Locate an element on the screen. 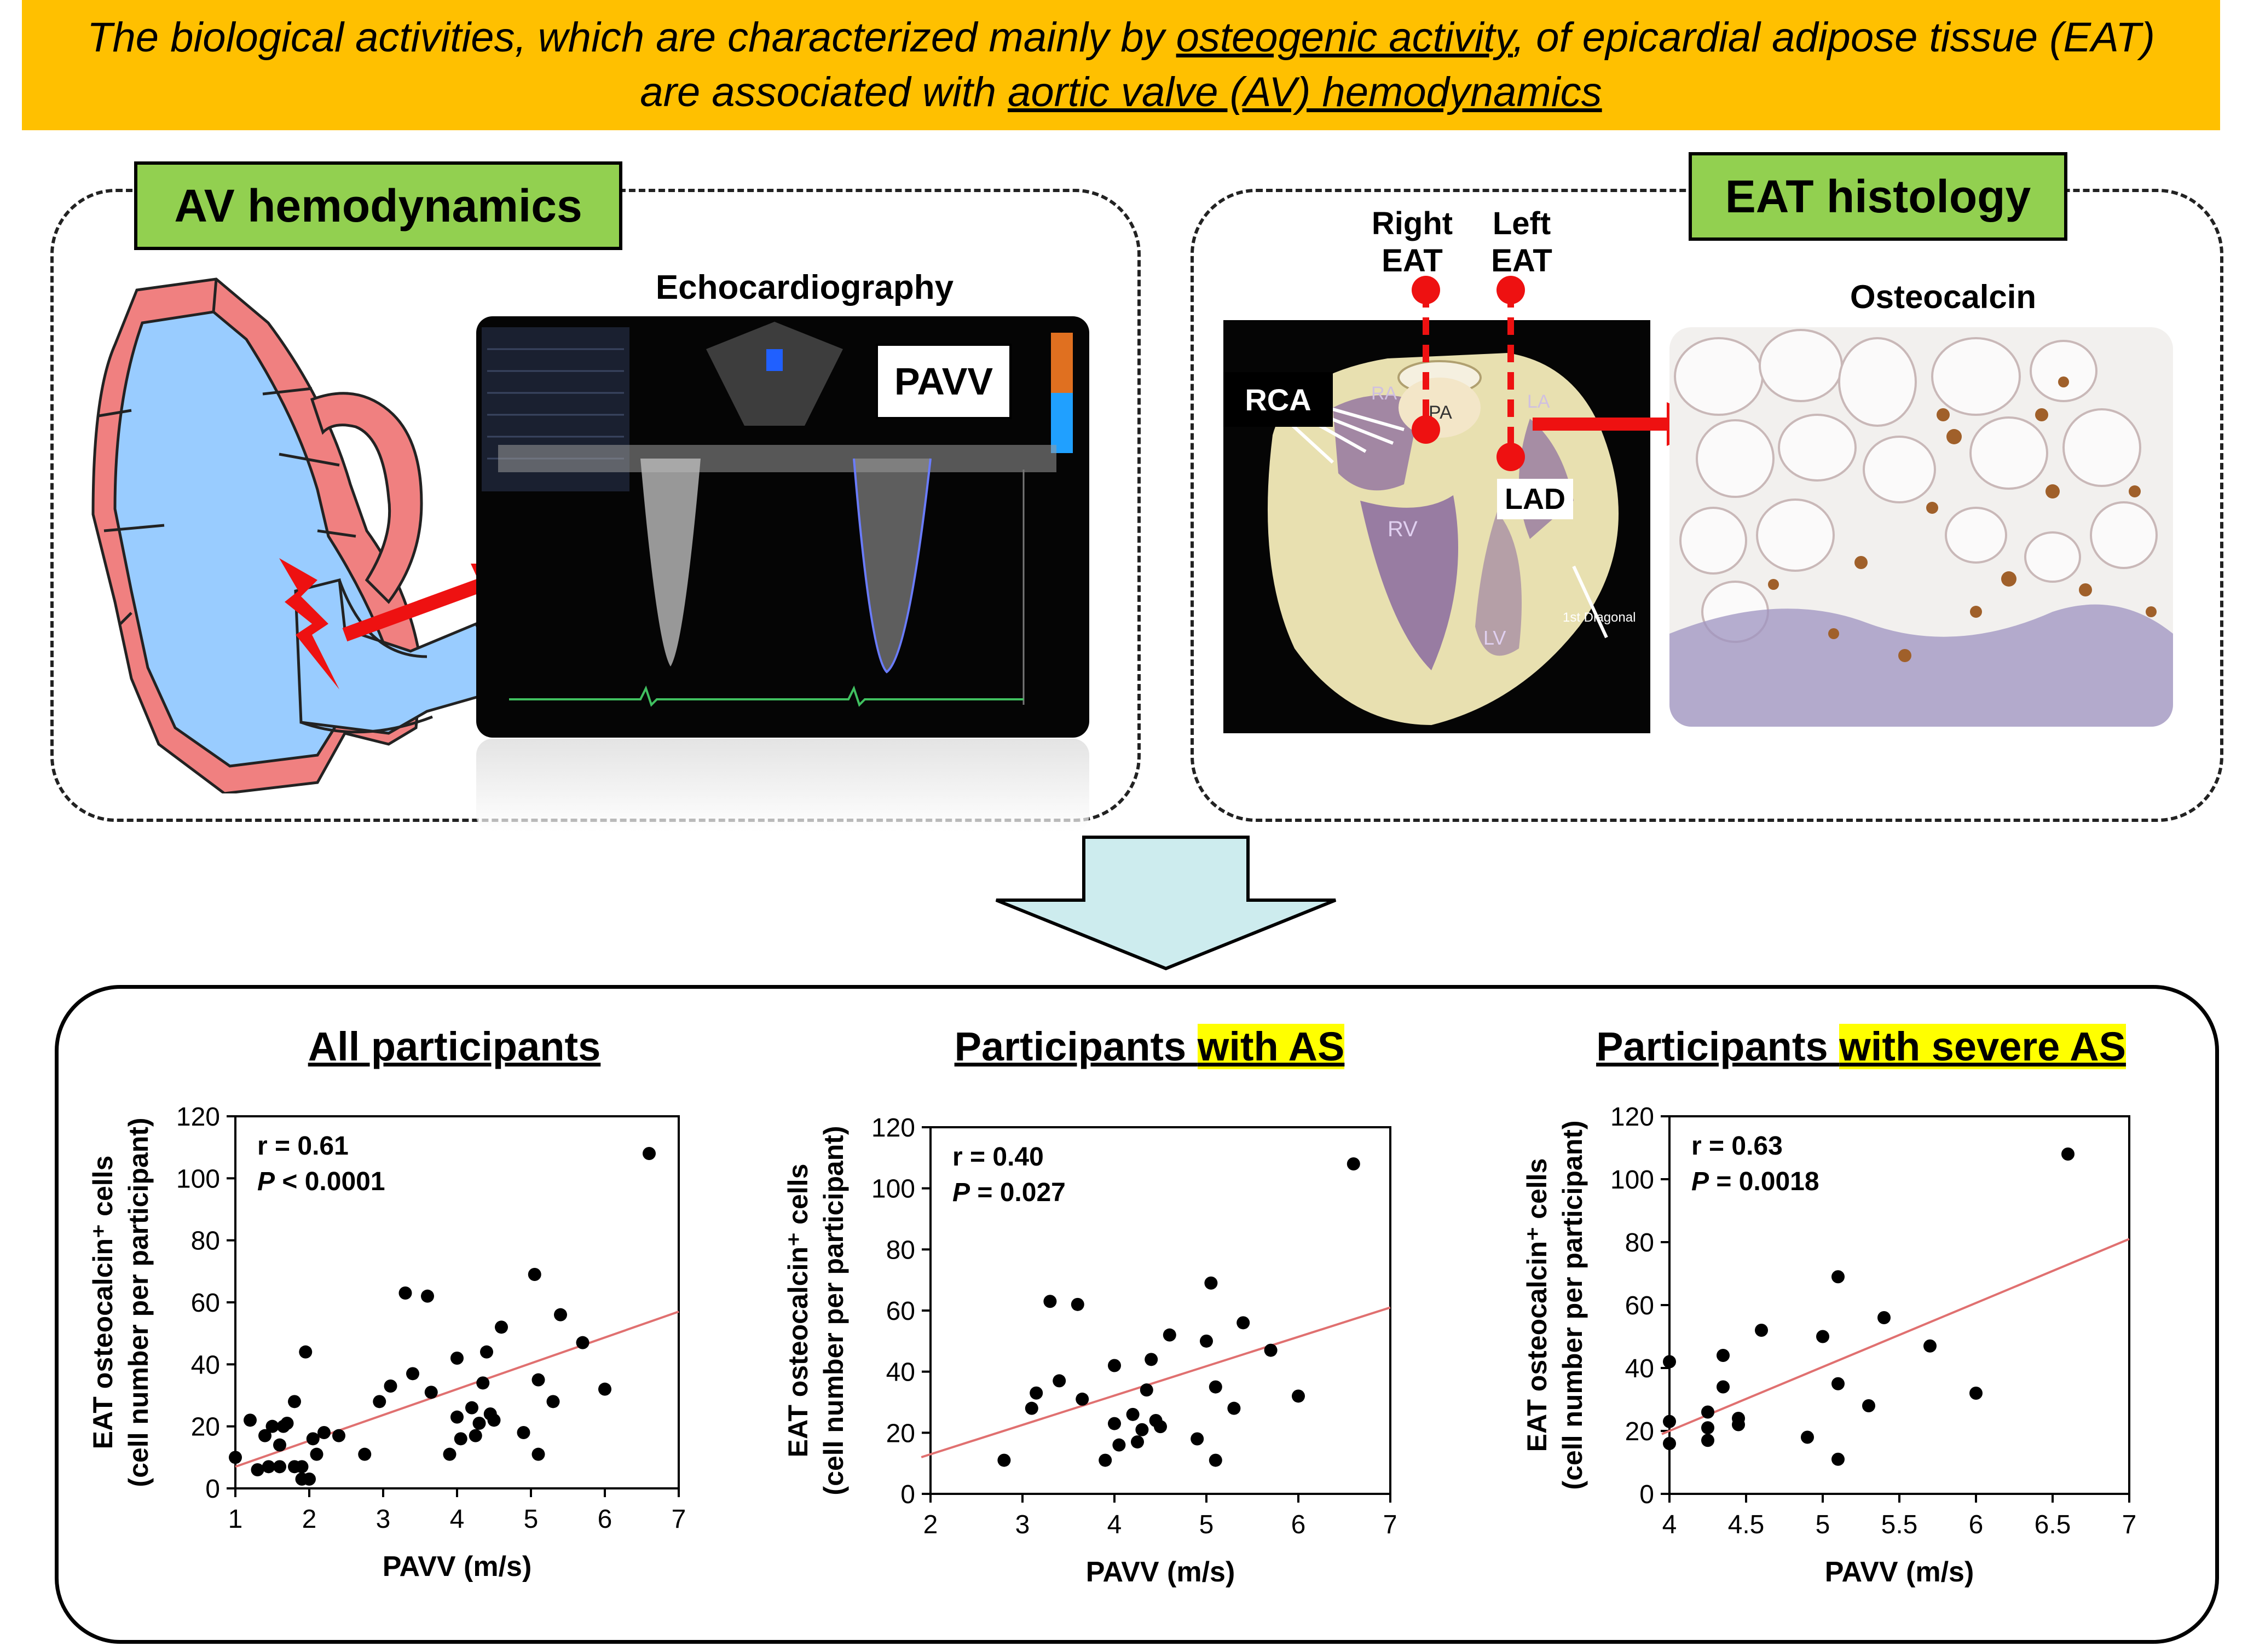 This screenshot has width=2242, height=1652. lad-label: LAD is located at coordinates (1535, 499).